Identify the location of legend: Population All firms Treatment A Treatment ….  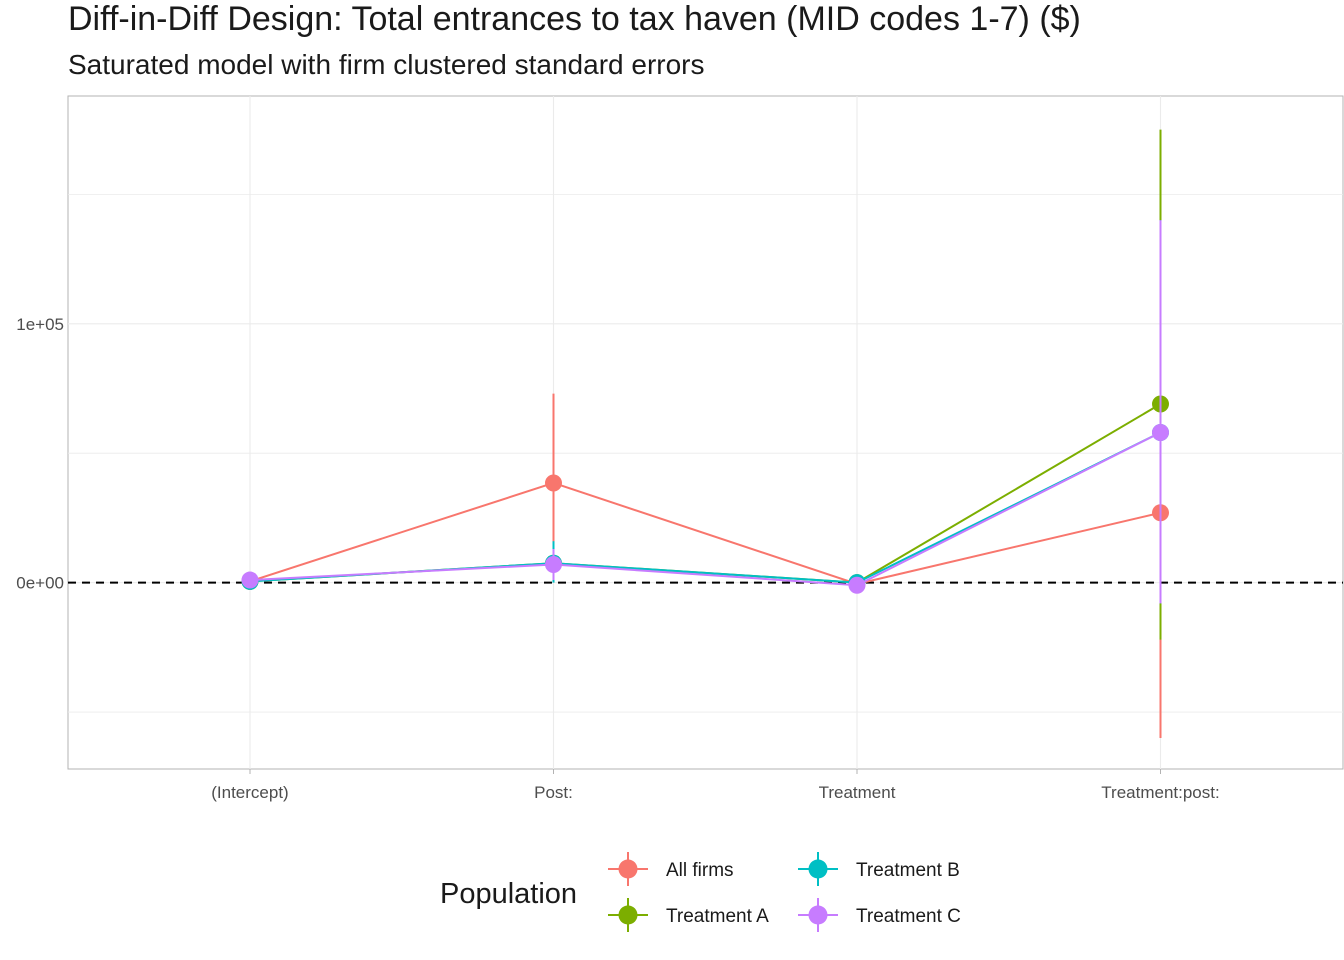
(700, 892).